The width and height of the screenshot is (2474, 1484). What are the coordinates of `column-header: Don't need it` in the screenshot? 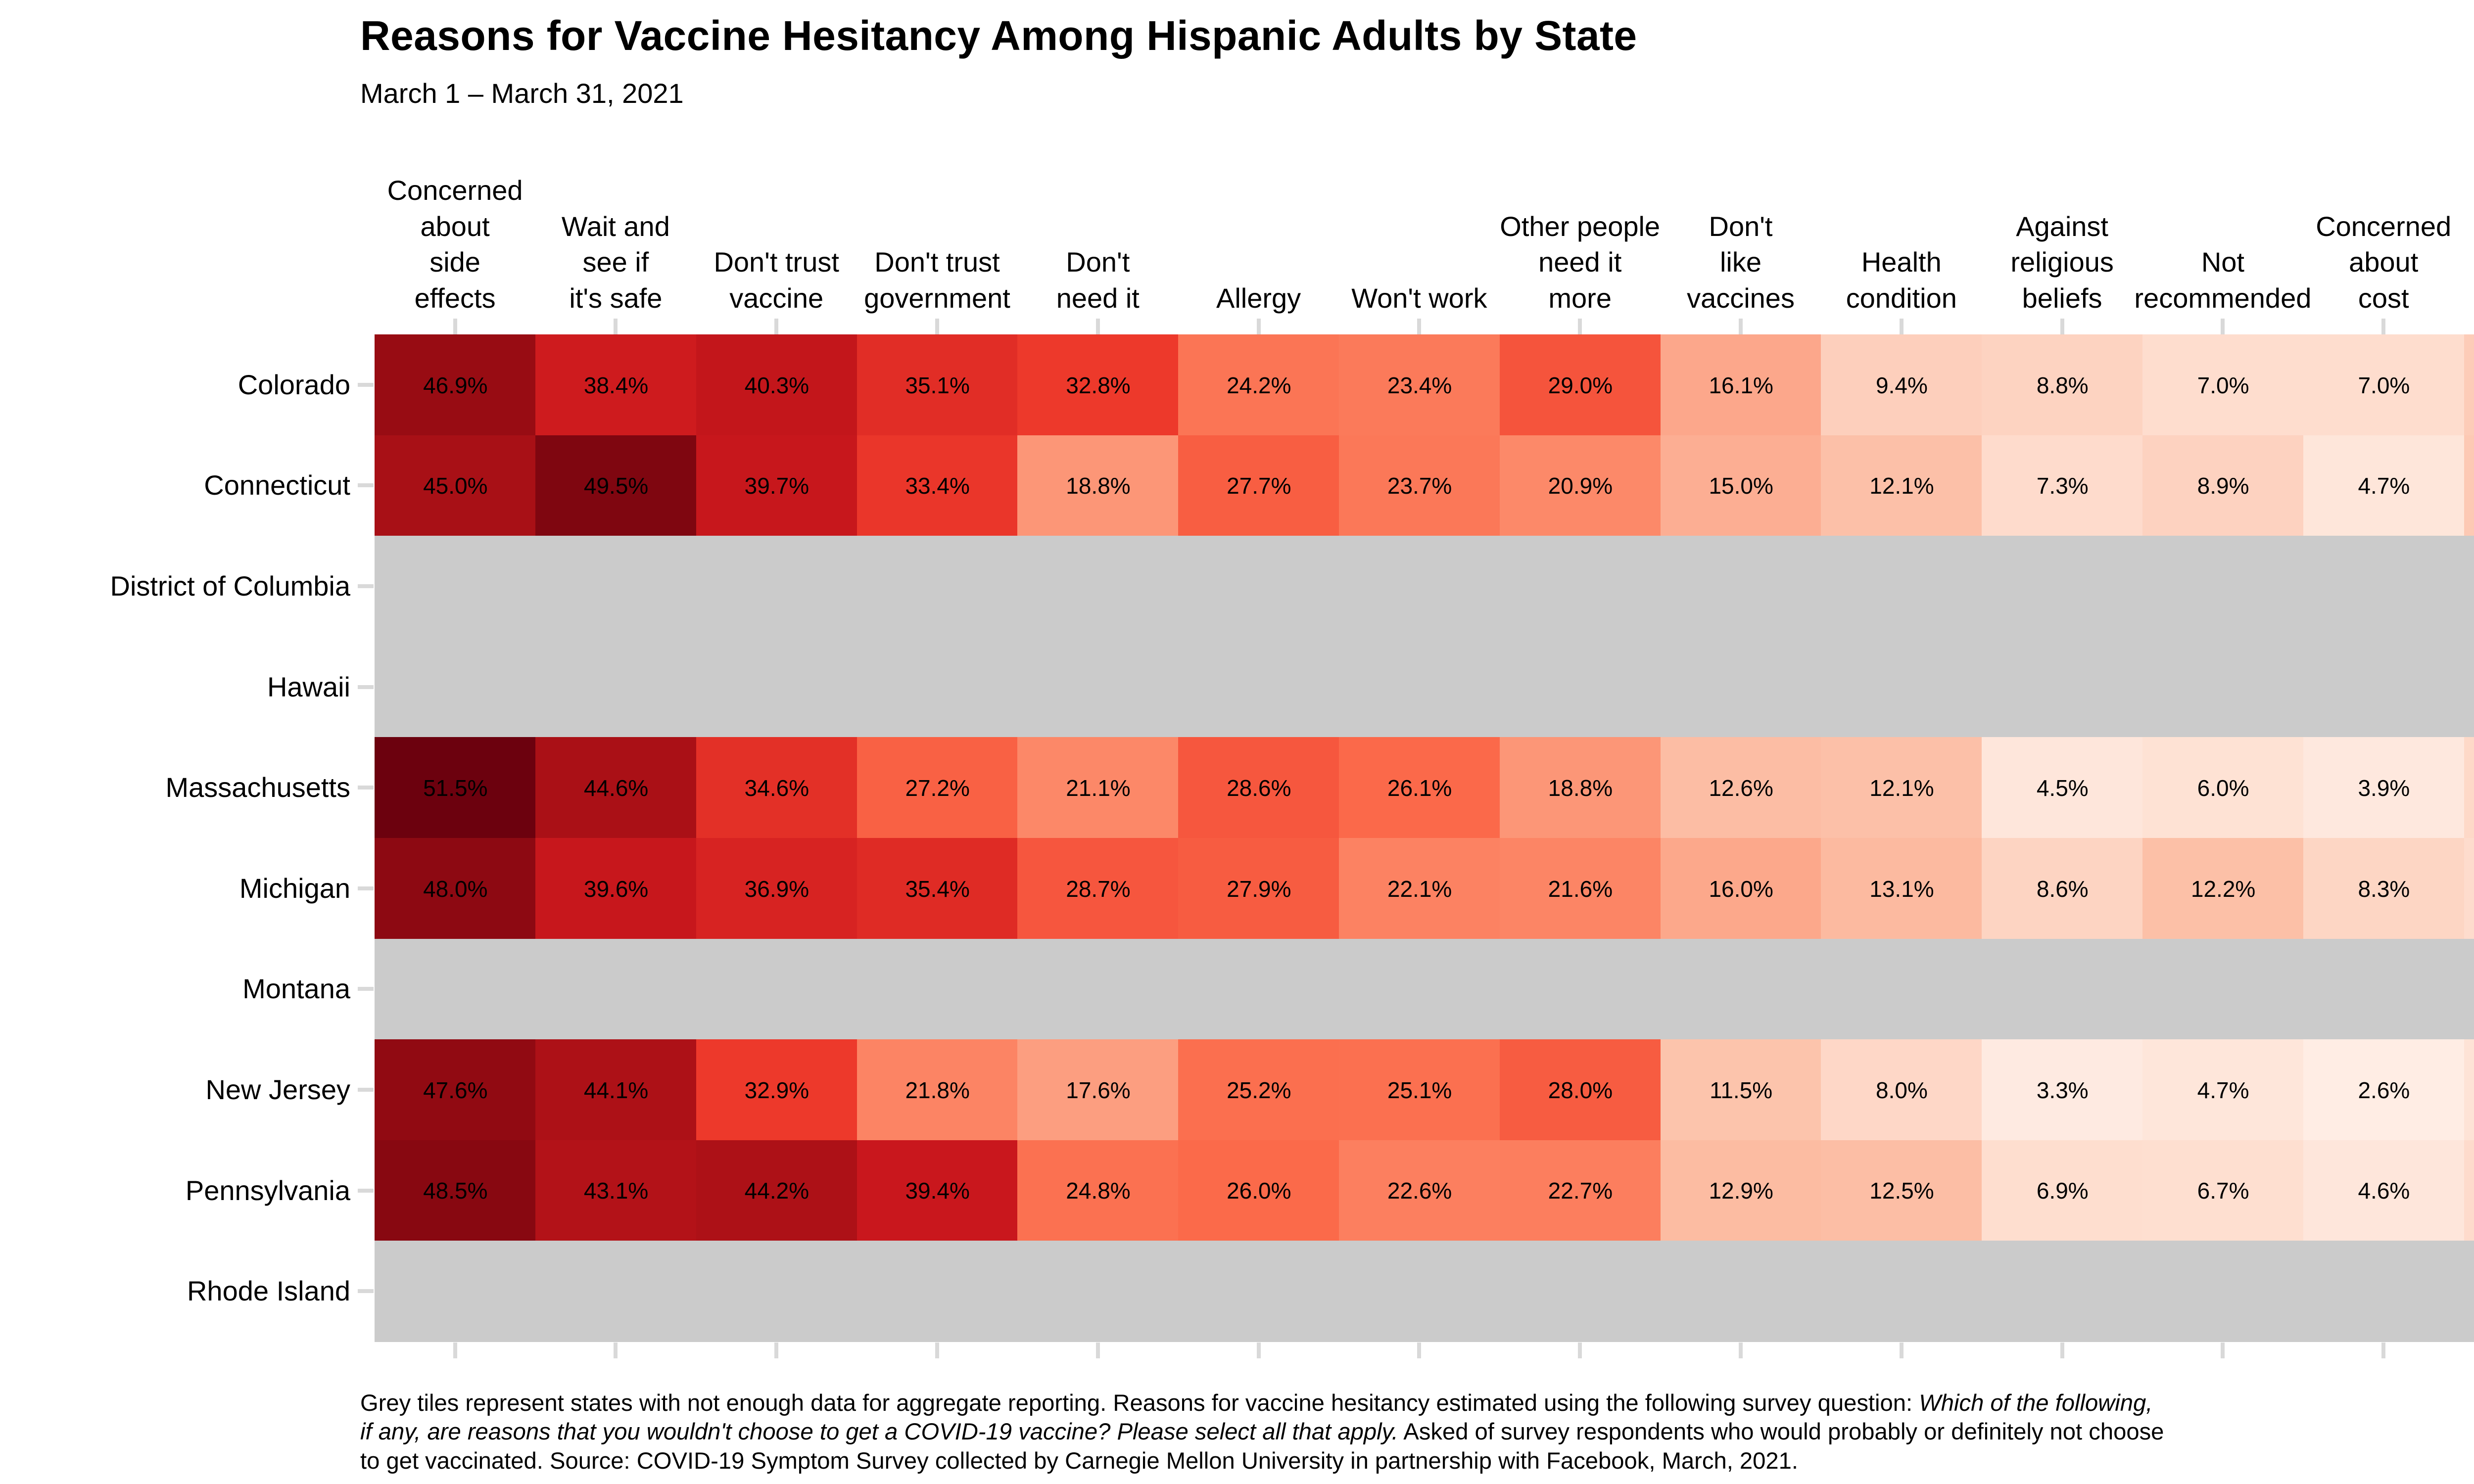 It's located at (1098, 280).